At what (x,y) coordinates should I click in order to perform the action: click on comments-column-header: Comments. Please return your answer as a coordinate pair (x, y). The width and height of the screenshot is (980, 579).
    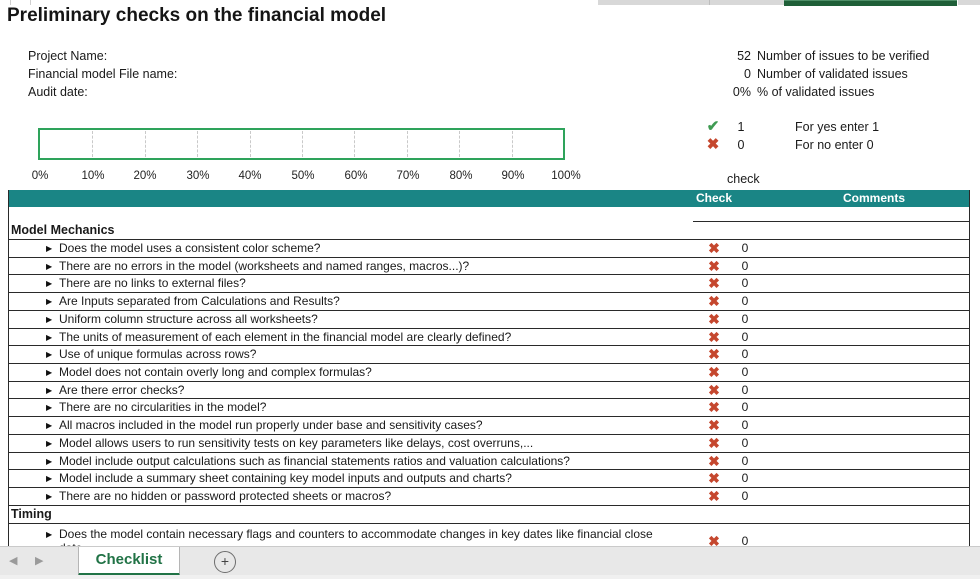
    Looking at the image, I should click on (873, 198).